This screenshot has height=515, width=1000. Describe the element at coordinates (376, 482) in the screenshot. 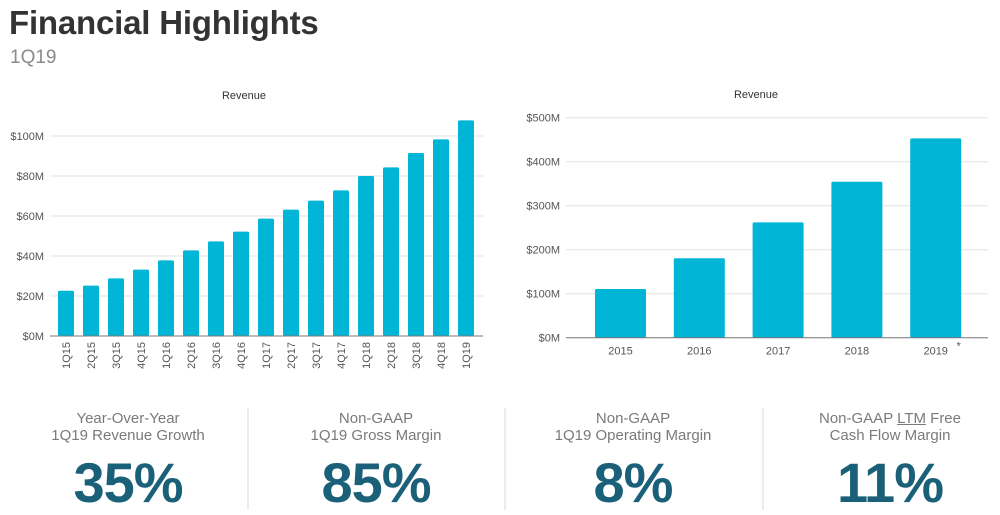

I see `kpi-value: 85%` at that location.